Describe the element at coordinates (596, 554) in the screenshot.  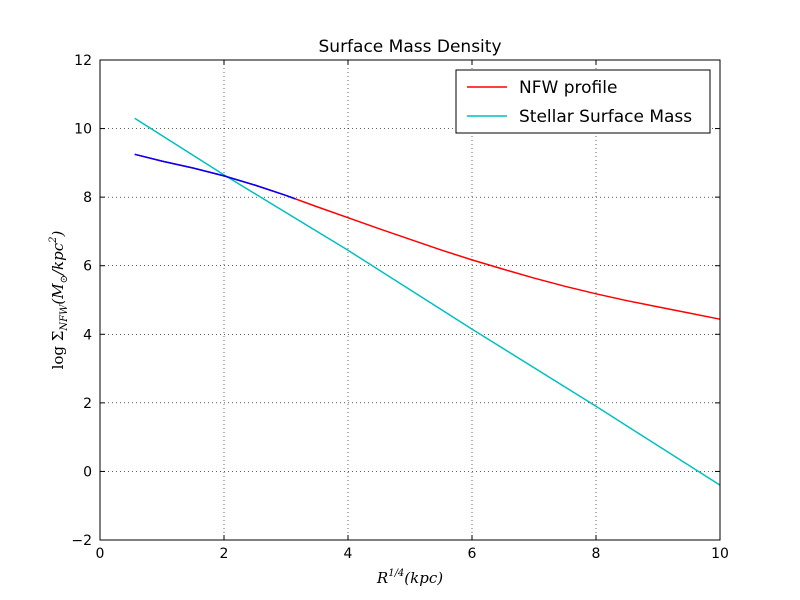
I see `x-tick-label: 8` at that location.